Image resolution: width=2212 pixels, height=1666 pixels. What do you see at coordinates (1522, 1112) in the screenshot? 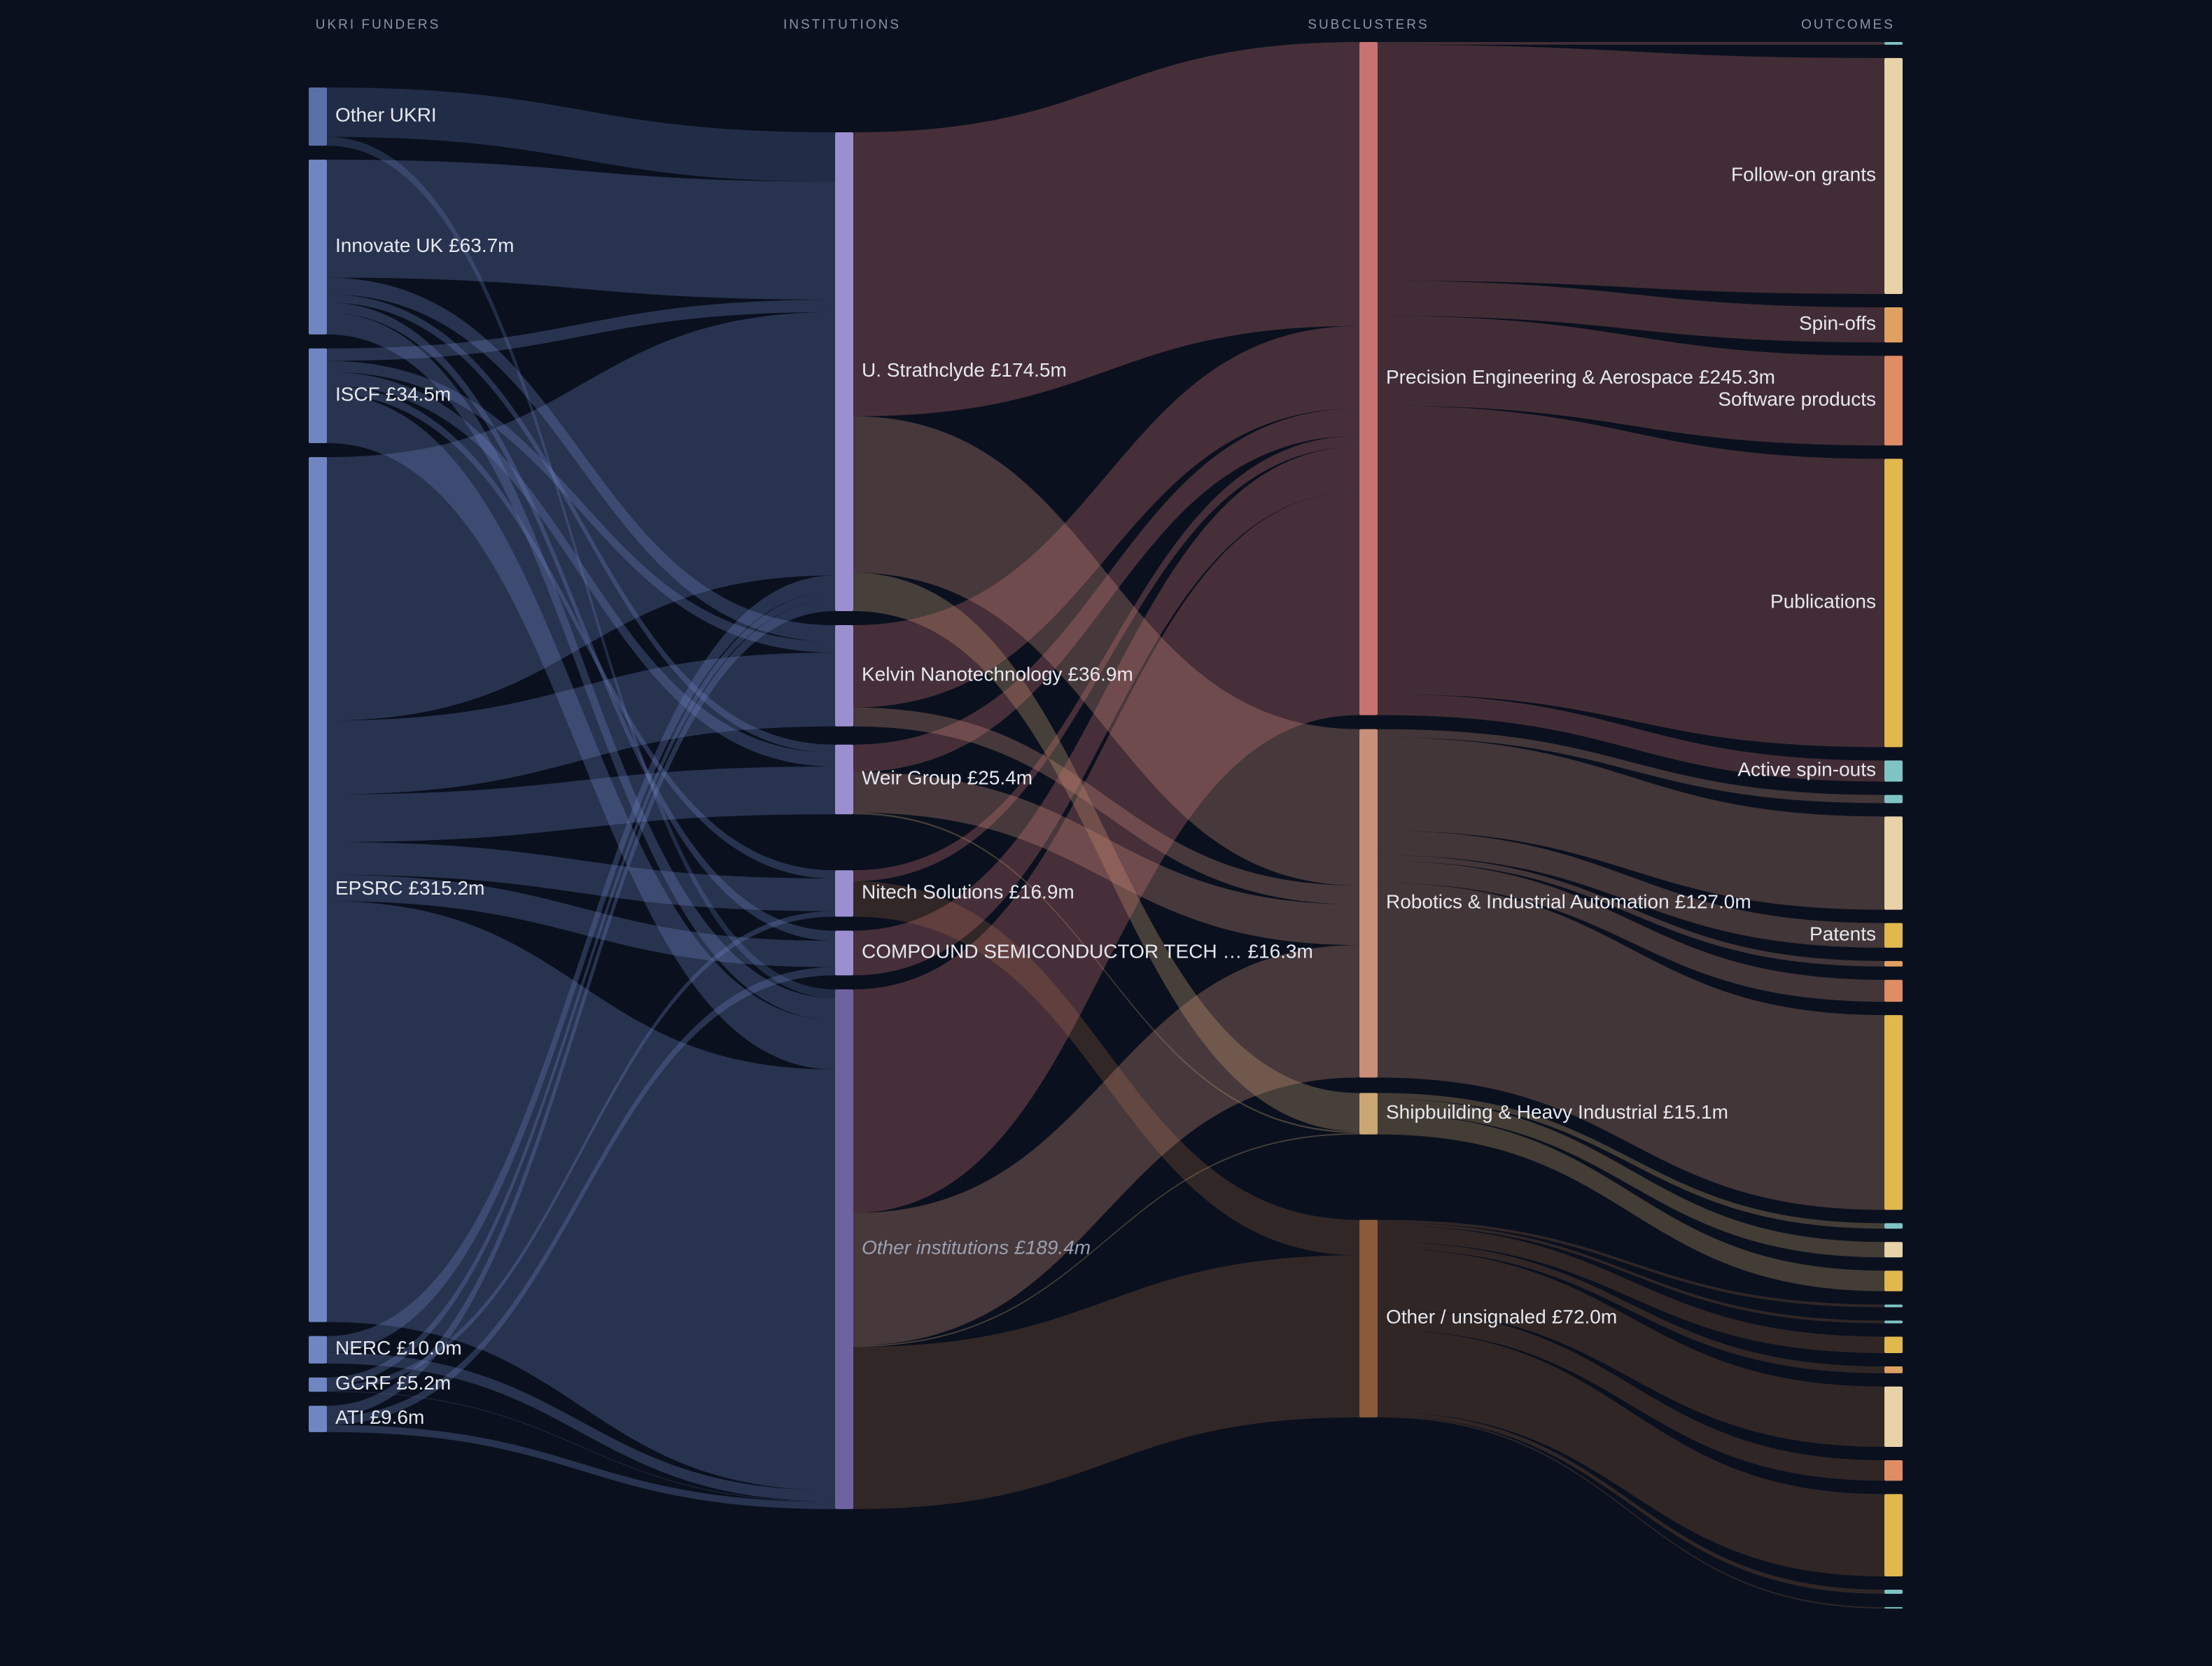
I see `node-name: Shipbuilding & Heavy Industrial` at bounding box center [1522, 1112].